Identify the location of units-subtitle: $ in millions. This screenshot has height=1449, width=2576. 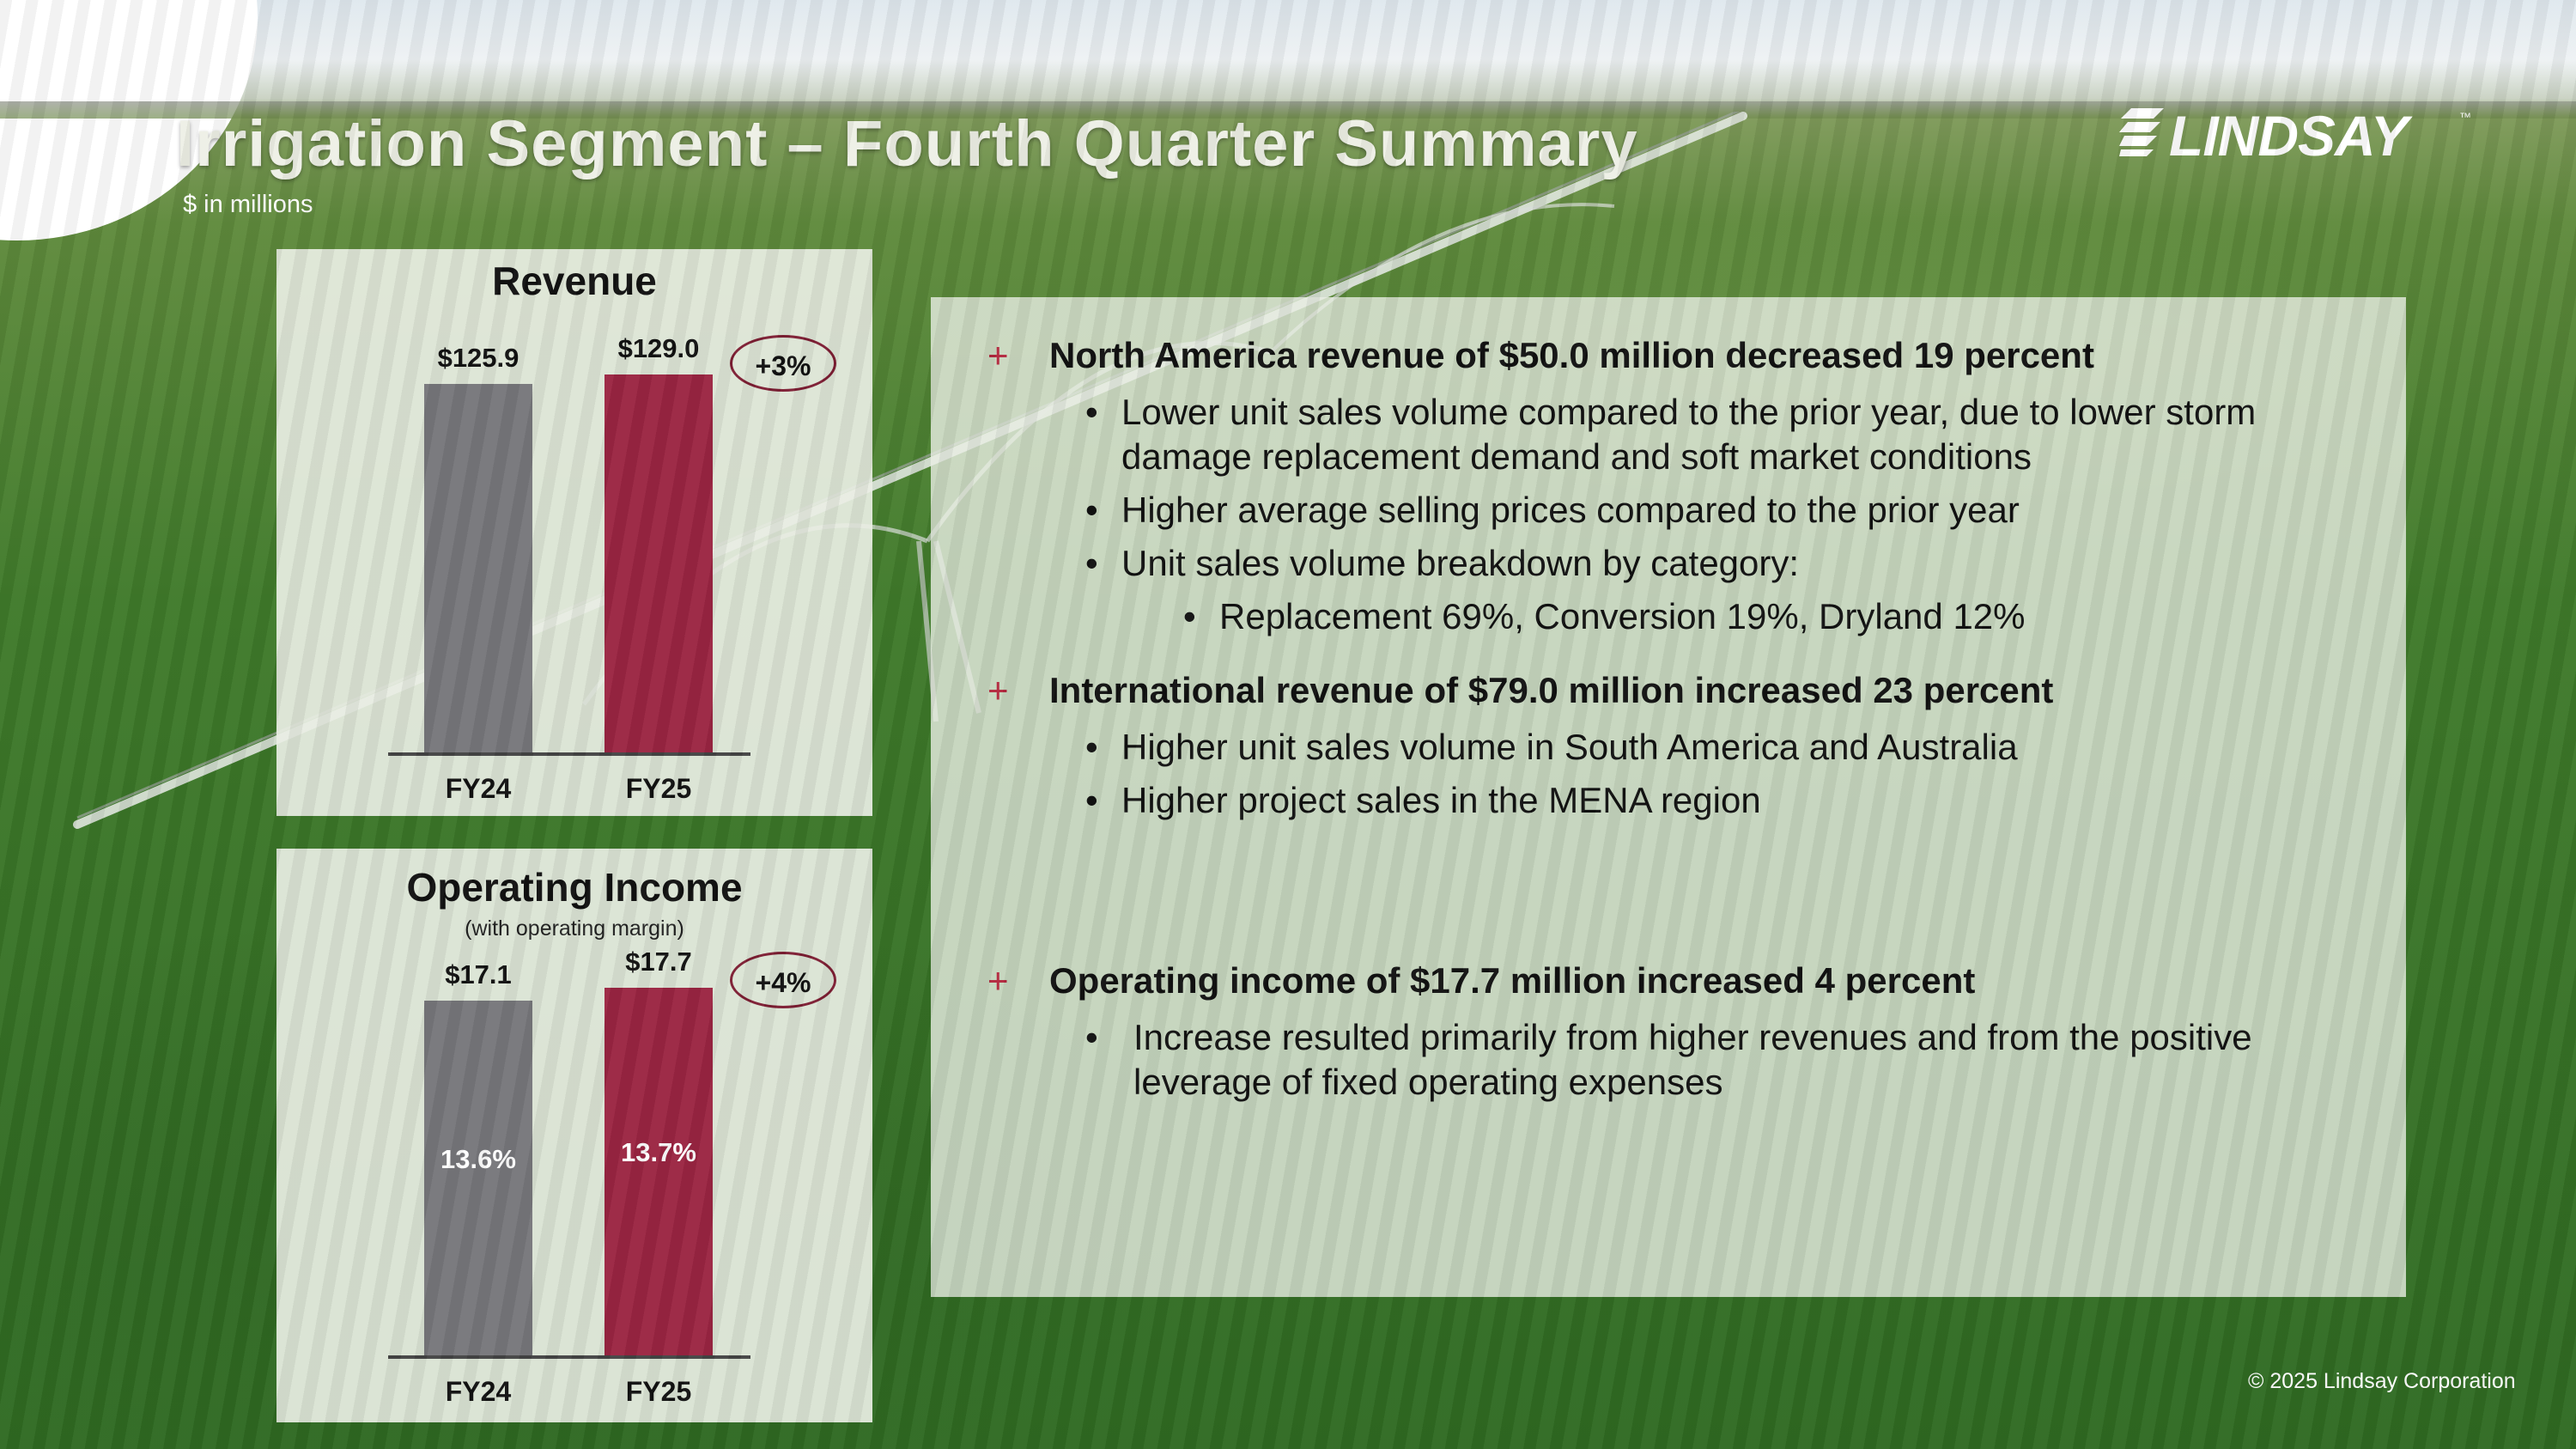
(248, 204).